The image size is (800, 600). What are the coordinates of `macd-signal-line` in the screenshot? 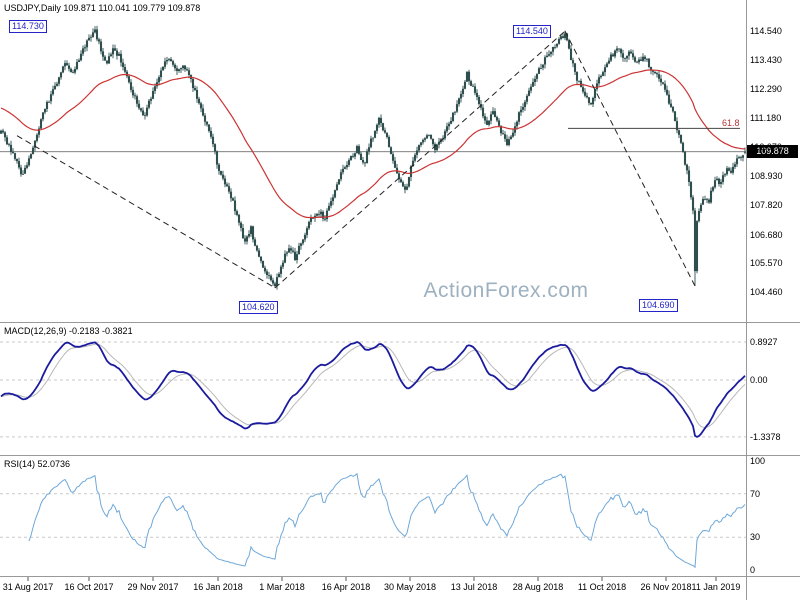 It's located at (373, 386).